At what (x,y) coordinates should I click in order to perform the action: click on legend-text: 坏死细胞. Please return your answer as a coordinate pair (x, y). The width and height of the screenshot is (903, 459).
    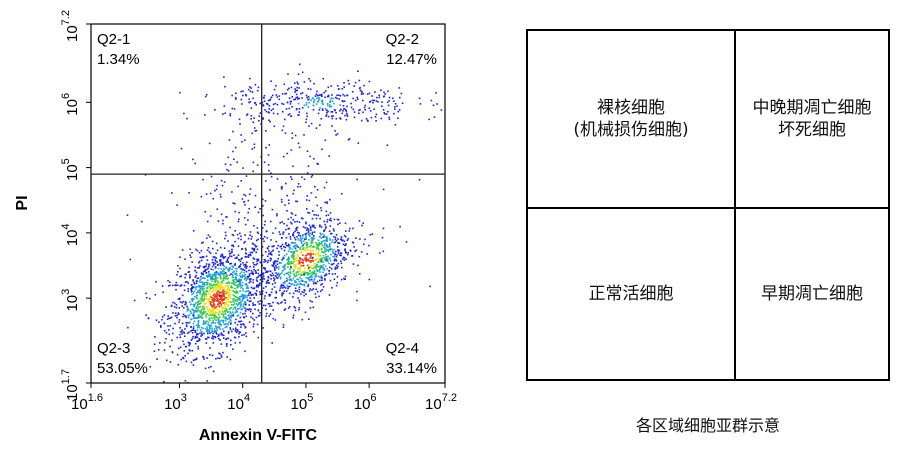
    Looking at the image, I should click on (812, 130).